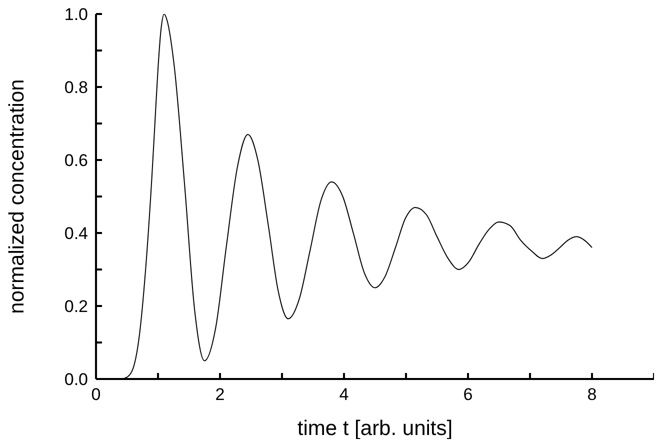 The image size is (662, 447). I want to click on x-tick-label: 6, so click(468, 394).